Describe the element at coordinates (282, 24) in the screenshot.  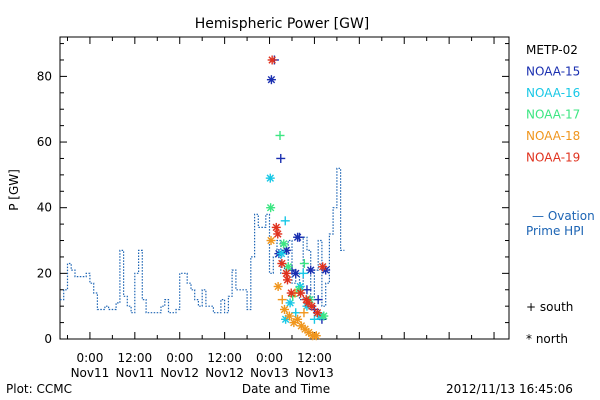
I see `chart-title: Hemispheric Power [GW]` at that location.